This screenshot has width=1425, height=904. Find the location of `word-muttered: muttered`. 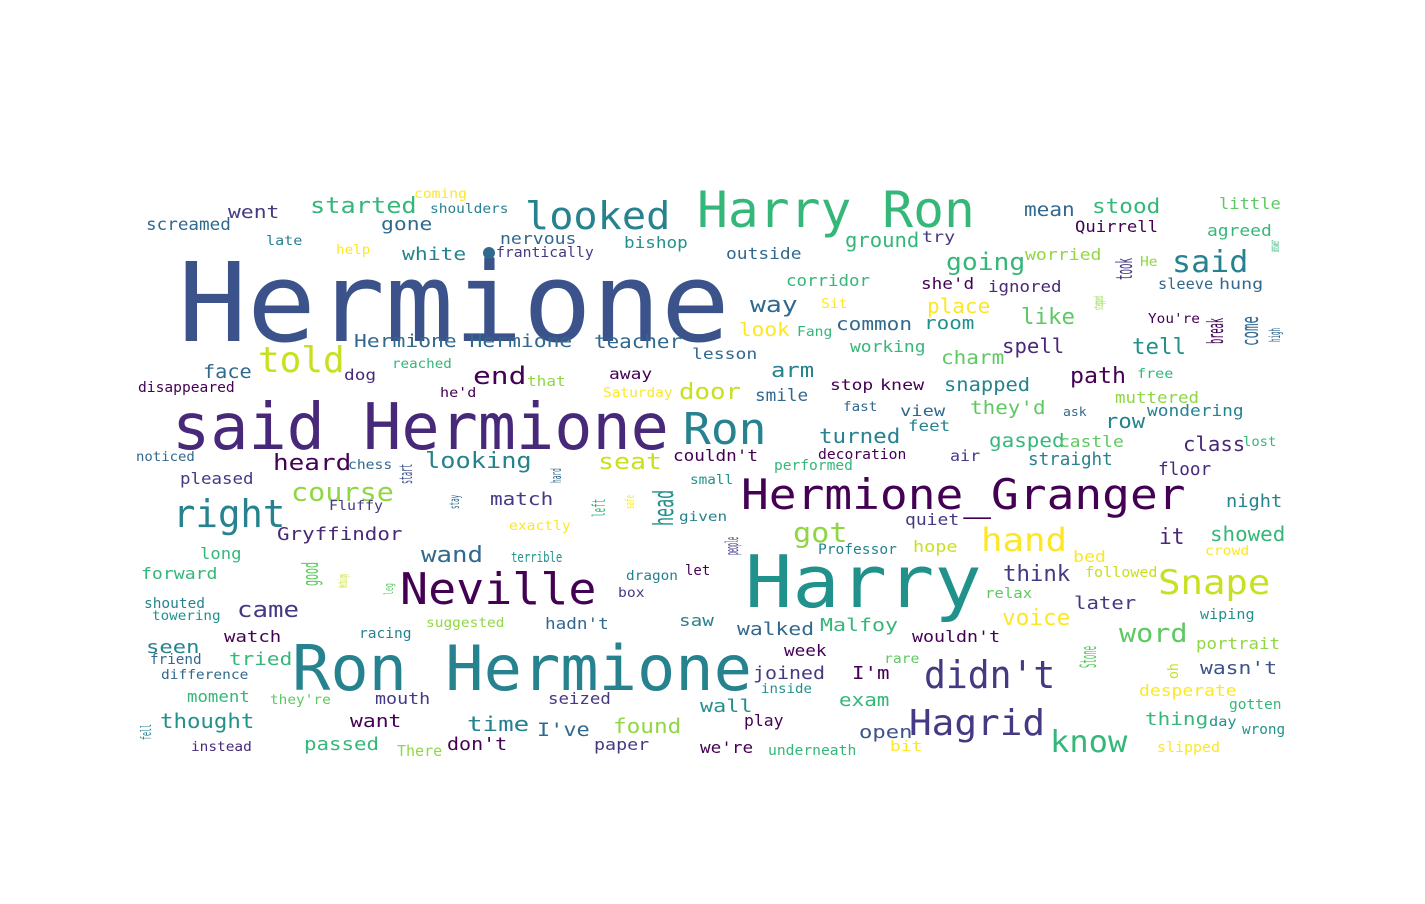

word-muttered: muttered is located at coordinates (1157, 397).